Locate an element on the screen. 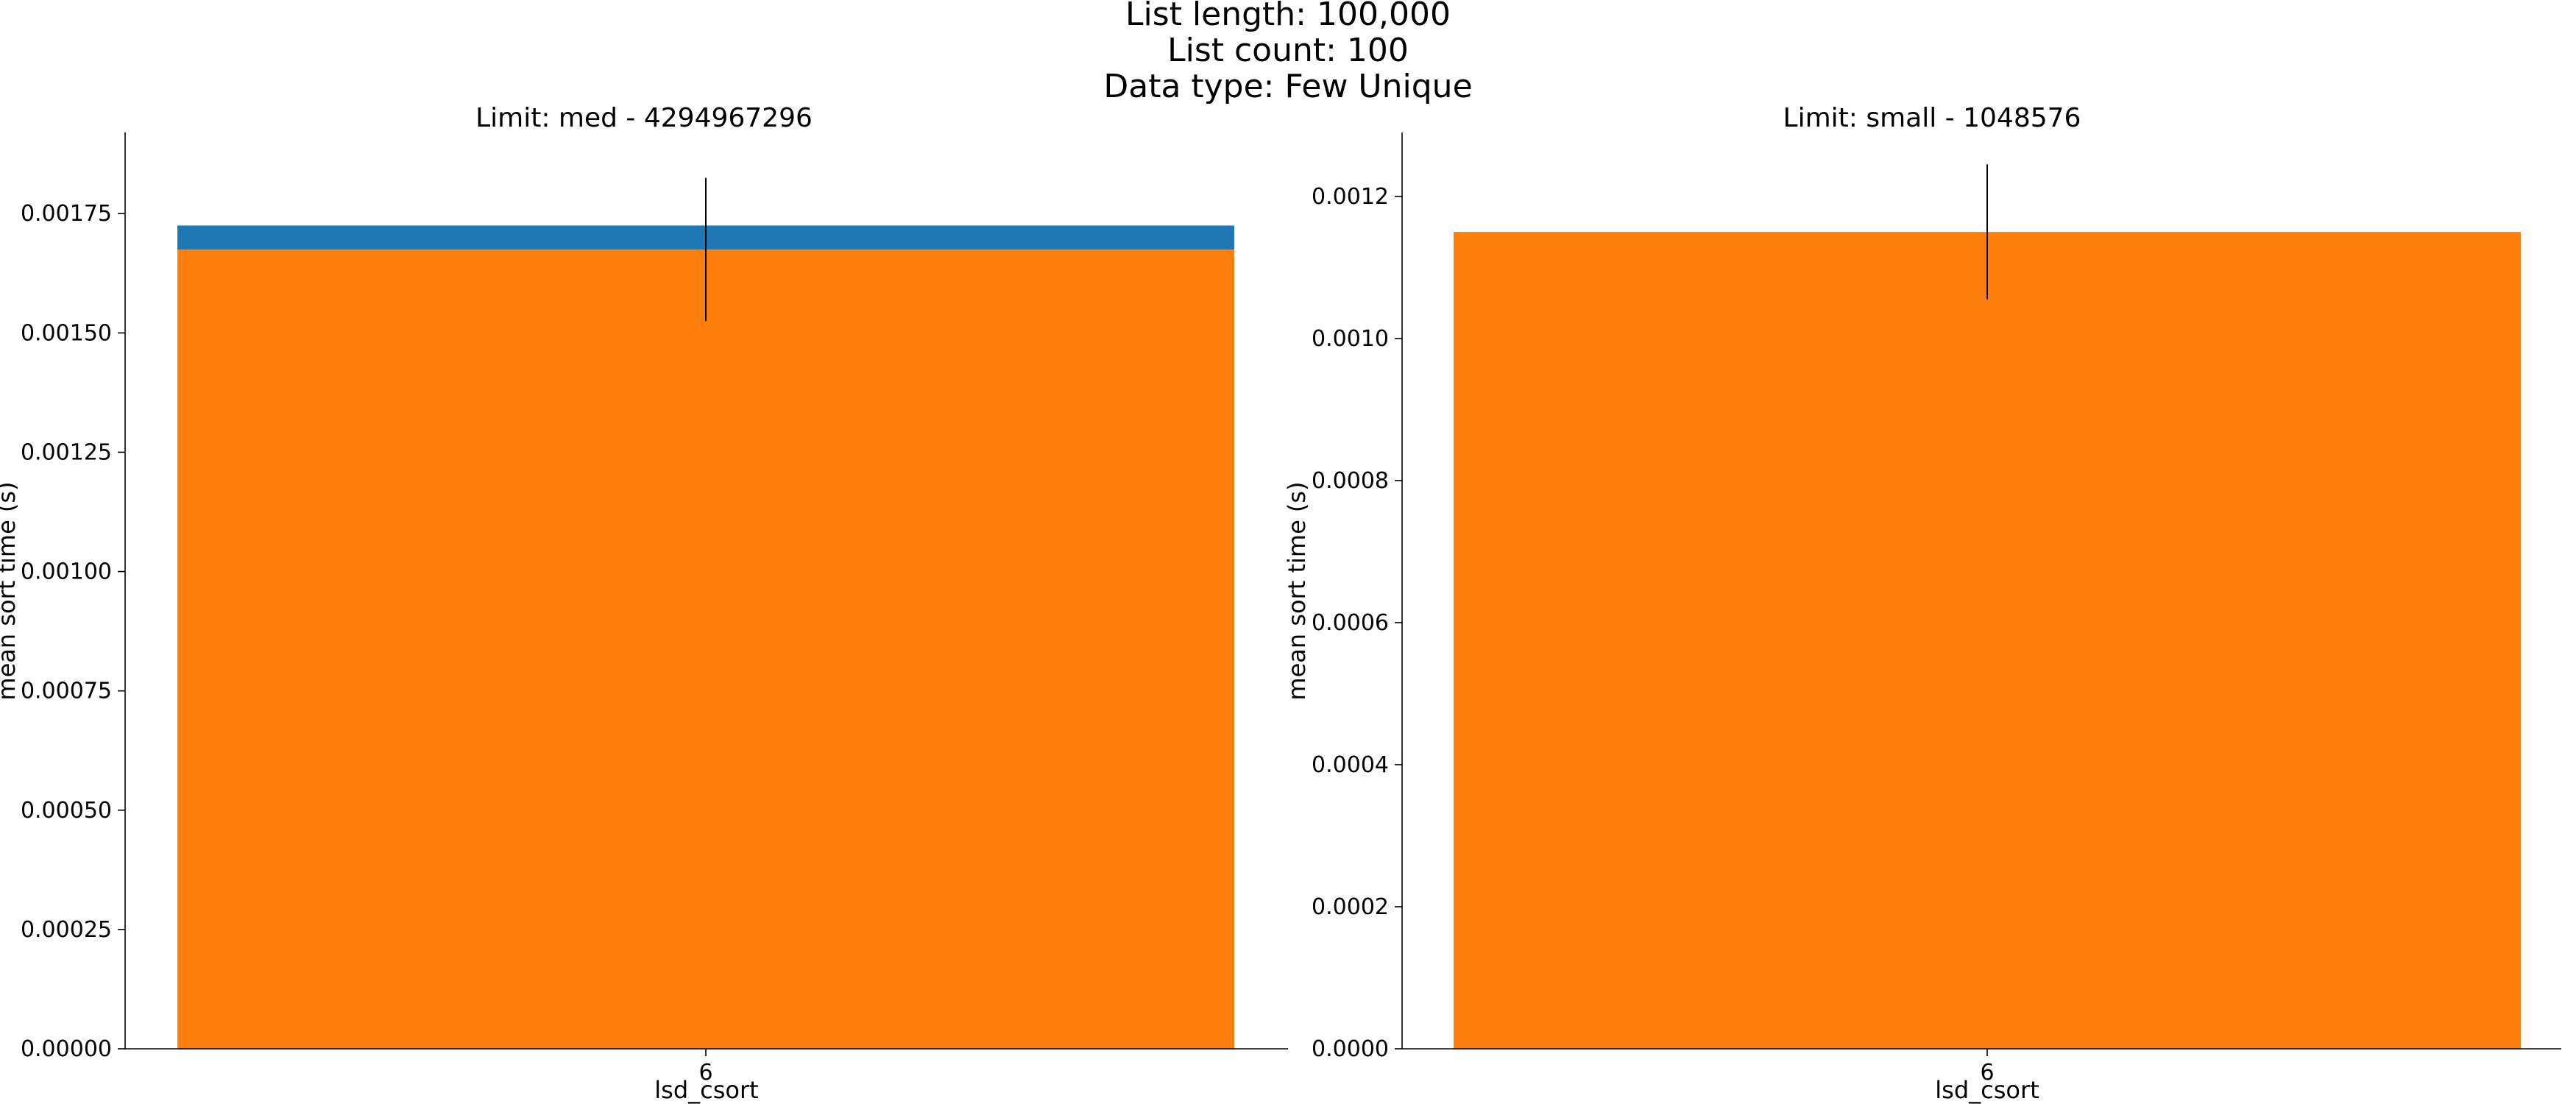 The height and width of the screenshot is (1104, 2576). suptitle-line-2: List count: 100 is located at coordinates (1288, 50).